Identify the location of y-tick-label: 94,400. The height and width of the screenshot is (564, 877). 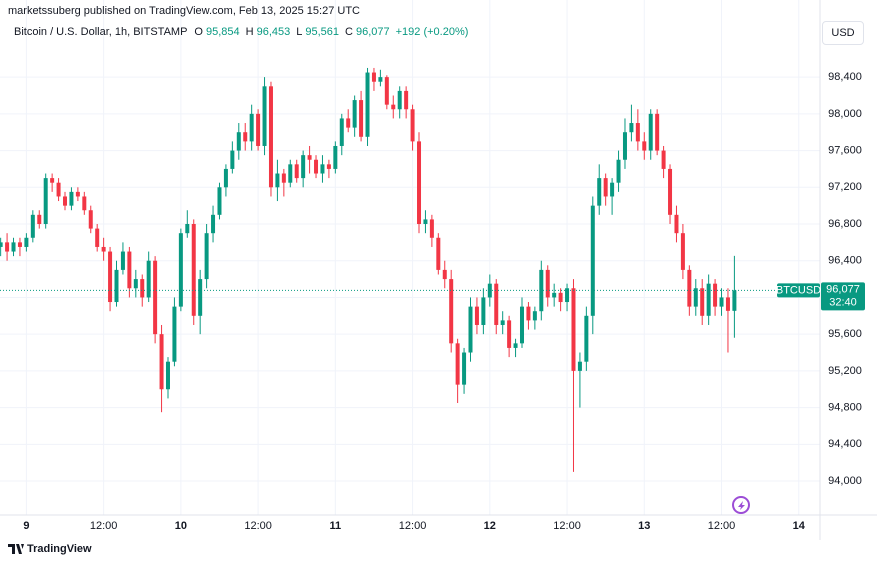
(845, 444).